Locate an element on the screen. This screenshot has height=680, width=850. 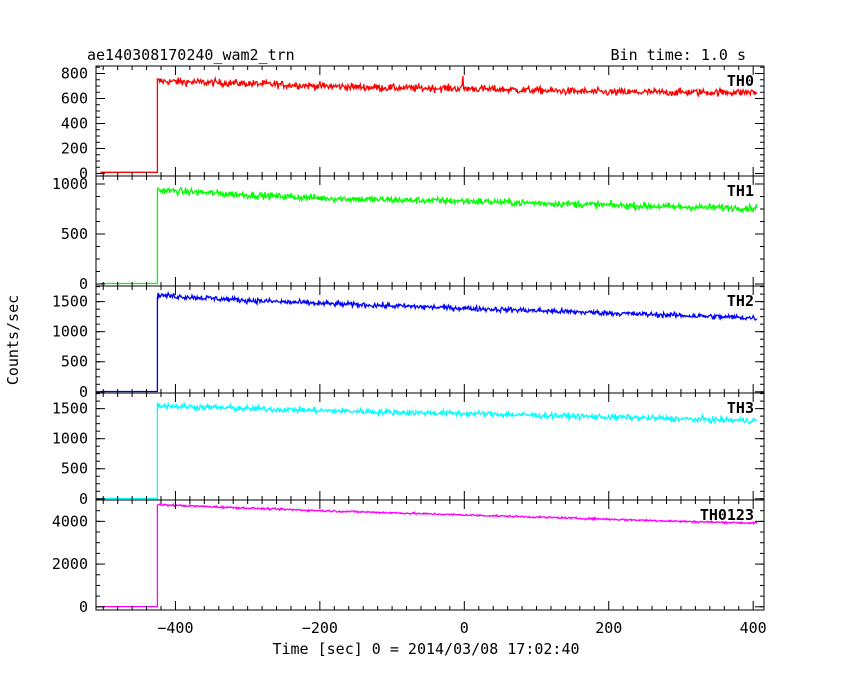
light-curve-th0 is located at coordinates (429, 124).